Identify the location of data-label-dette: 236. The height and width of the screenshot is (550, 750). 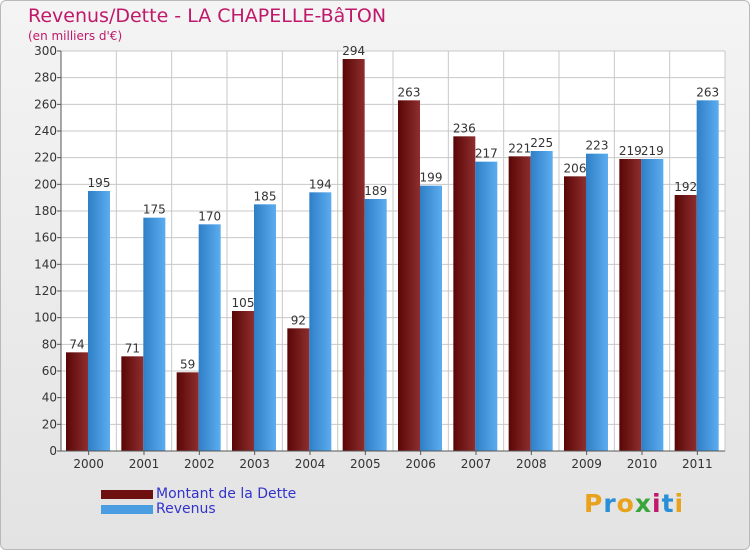
(464, 128).